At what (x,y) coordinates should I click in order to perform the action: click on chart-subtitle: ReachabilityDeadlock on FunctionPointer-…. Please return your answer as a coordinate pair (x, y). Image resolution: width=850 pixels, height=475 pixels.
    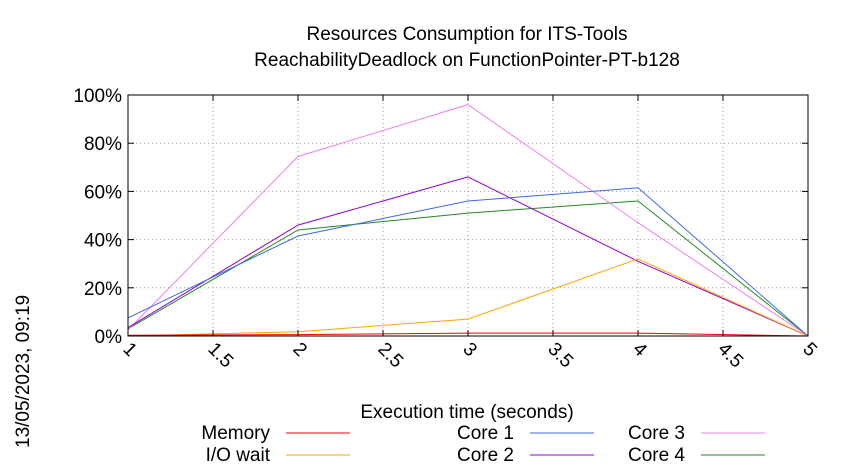
    Looking at the image, I should click on (467, 60).